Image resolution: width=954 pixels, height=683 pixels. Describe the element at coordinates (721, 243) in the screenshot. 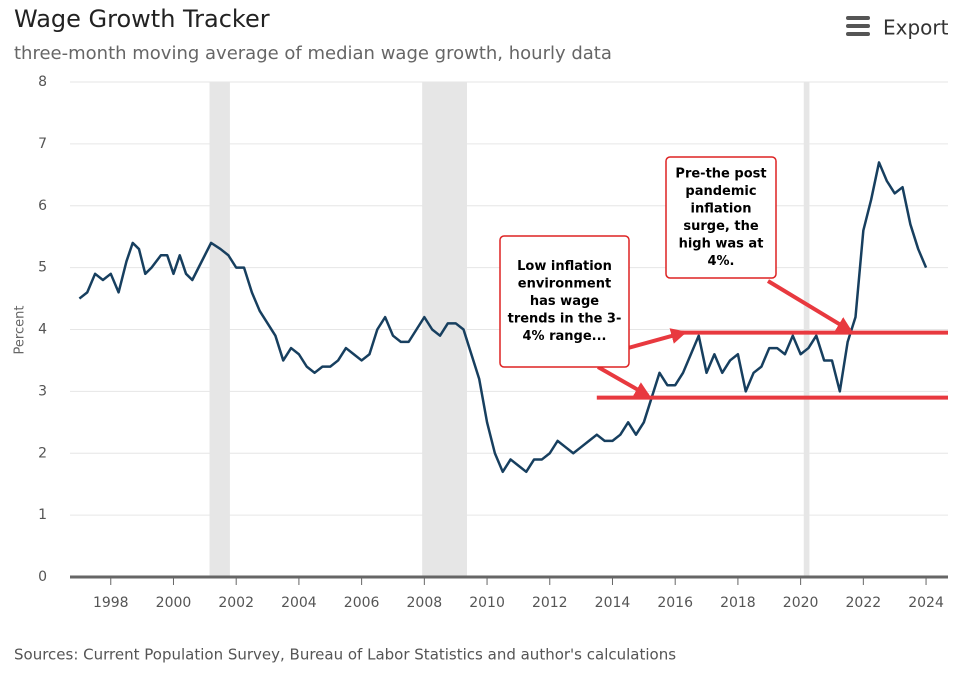

I see `annotation-text: high was at` at that location.